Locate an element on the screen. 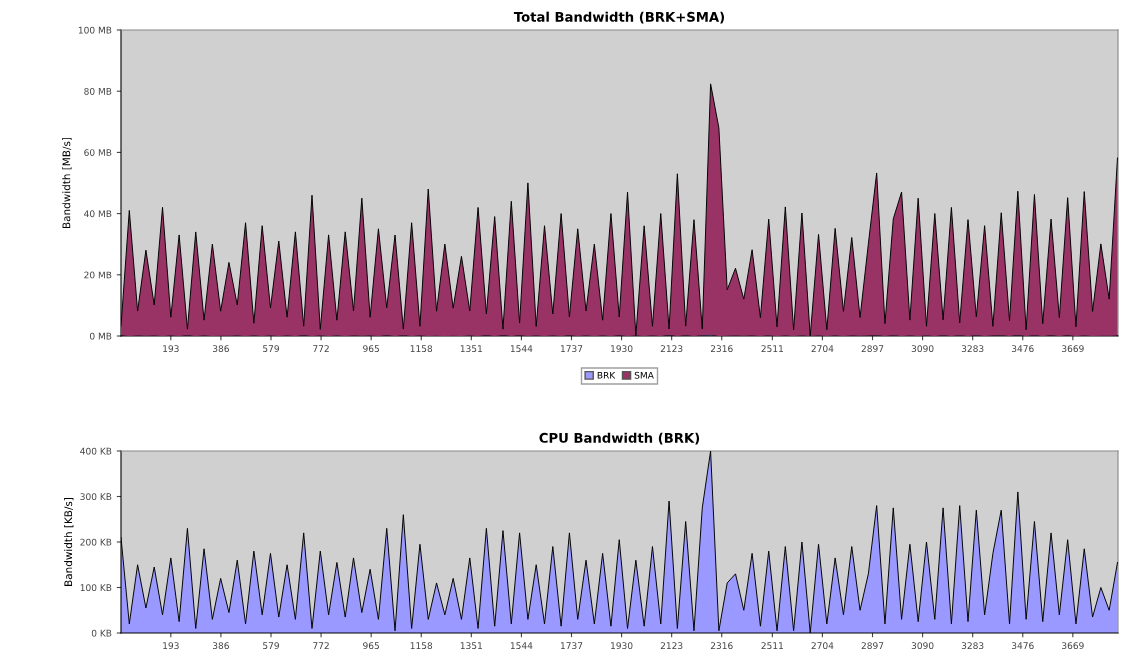  chart-title: Total Bandwidth (BRK+SMA) is located at coordinates (619, 17).